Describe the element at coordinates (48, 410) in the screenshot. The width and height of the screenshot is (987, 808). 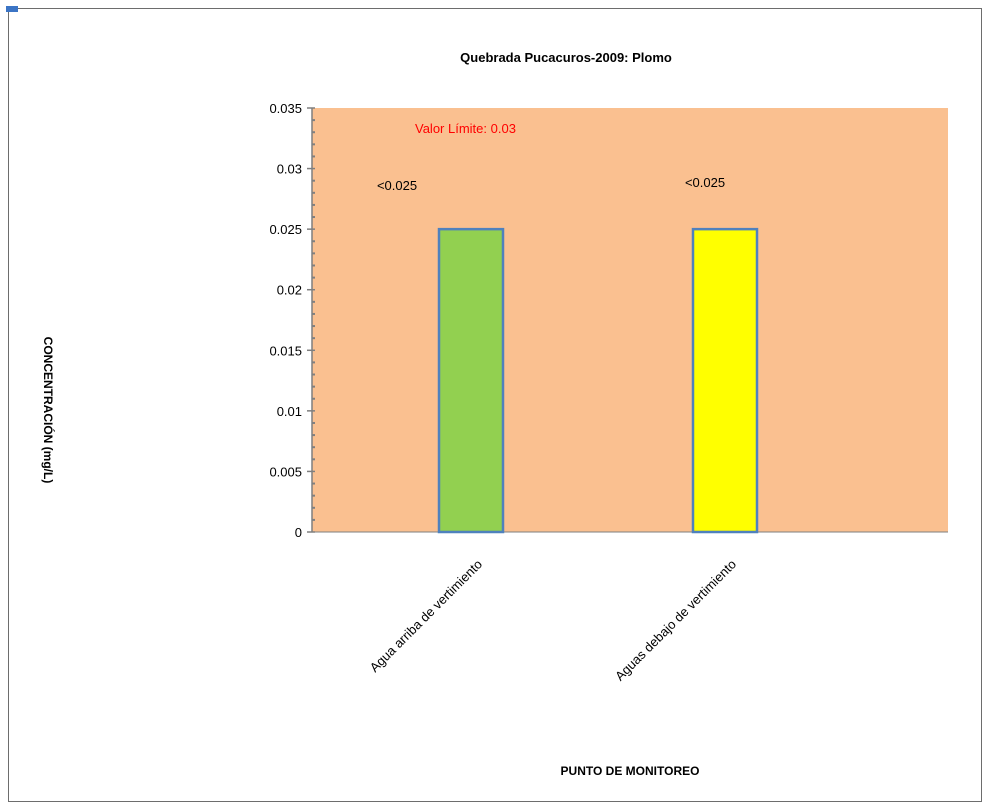
I see `y-axis-title: CONCENTRACIÓN (mg/L)` at that location.